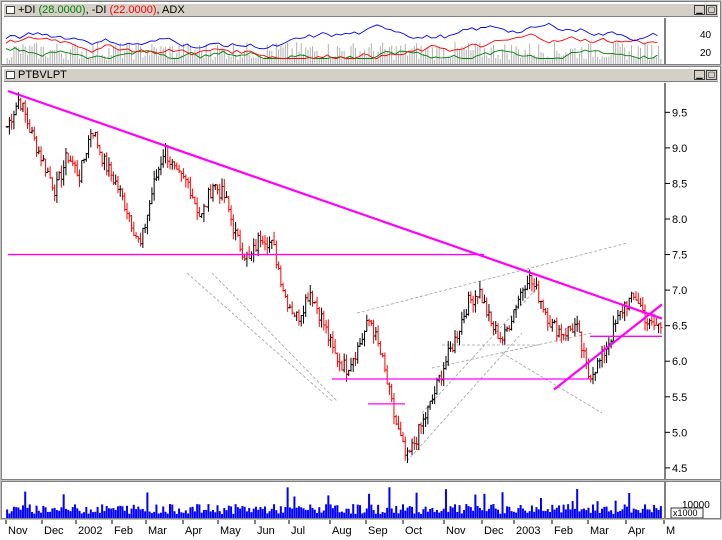 This screenshot has width=722, height=540. What do you see at coordinates (679, 184) in the screenshot?
I see `price-ytick: 8.5` at bounding box center [679, 184].